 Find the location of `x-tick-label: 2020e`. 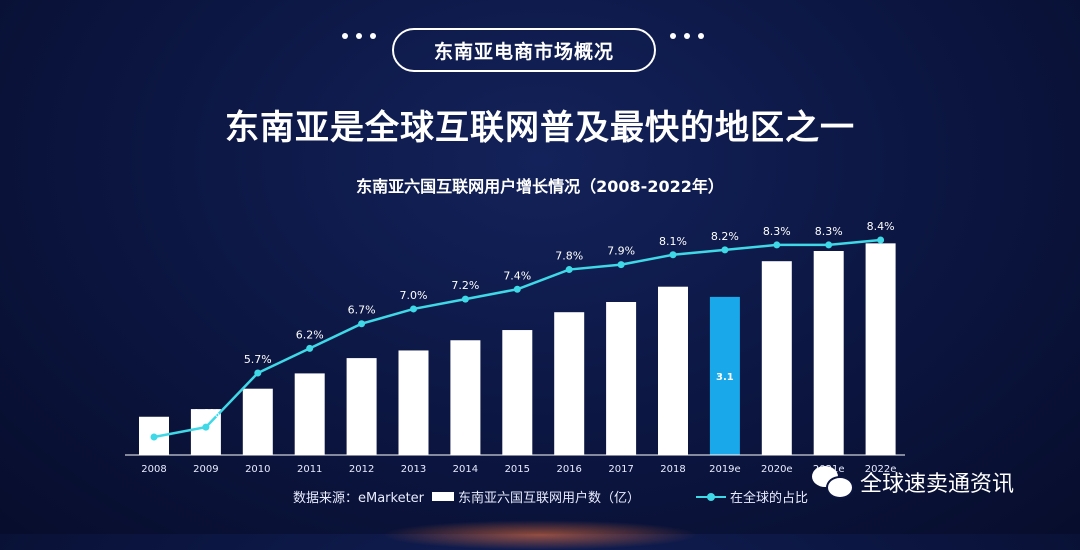

x-tick-label: 2020e is located at coordinates (777, 469).